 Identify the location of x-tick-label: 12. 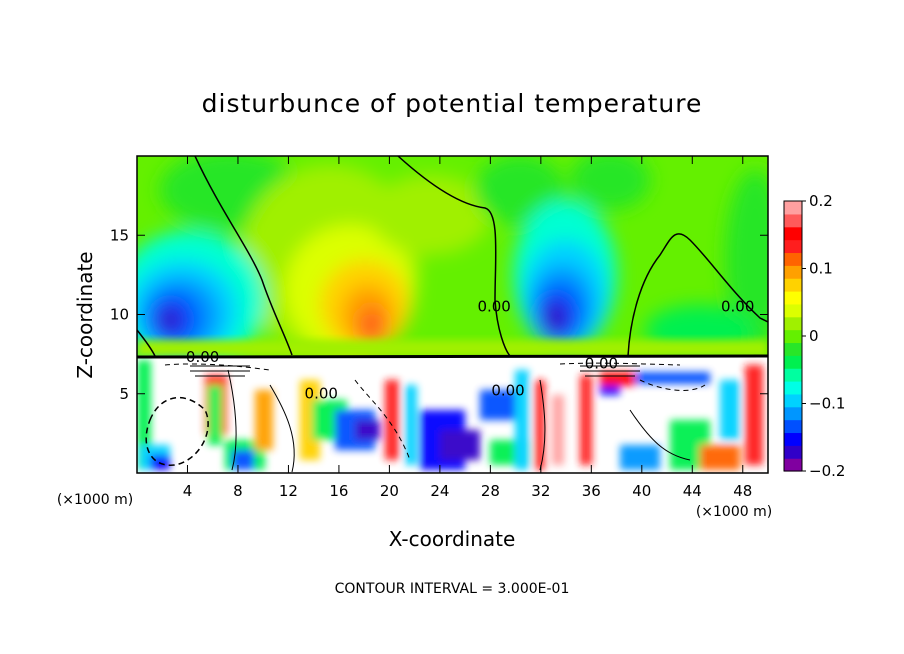
(288, 491).